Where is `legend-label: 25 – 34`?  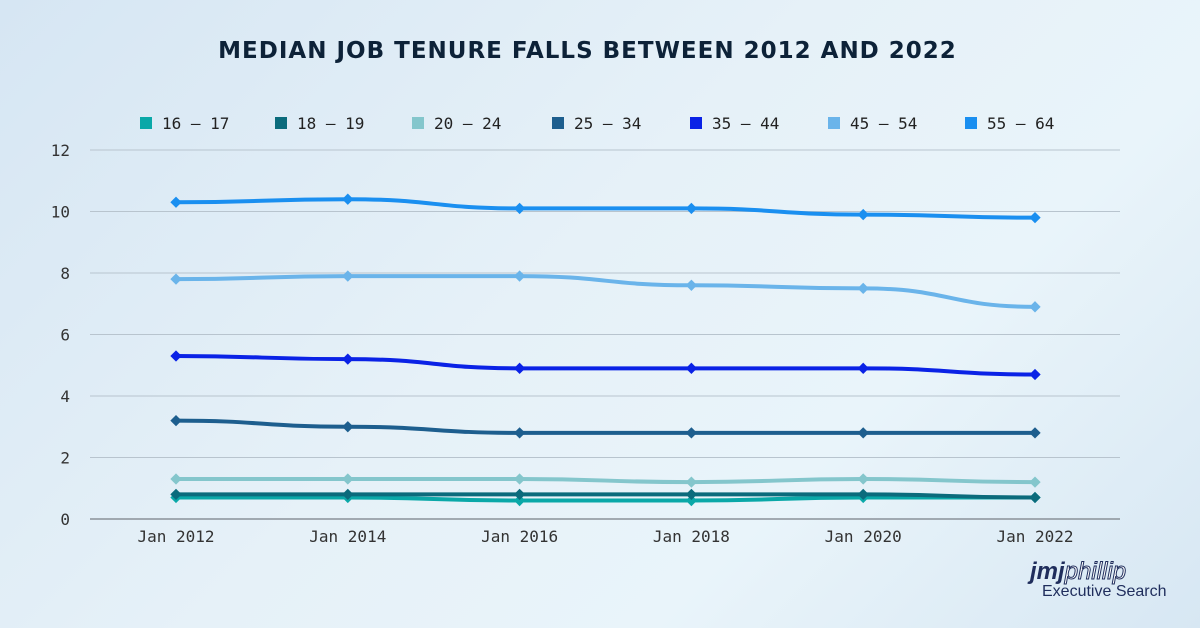 legend-label: 25 – 34 is located at coordinates (607, 123).